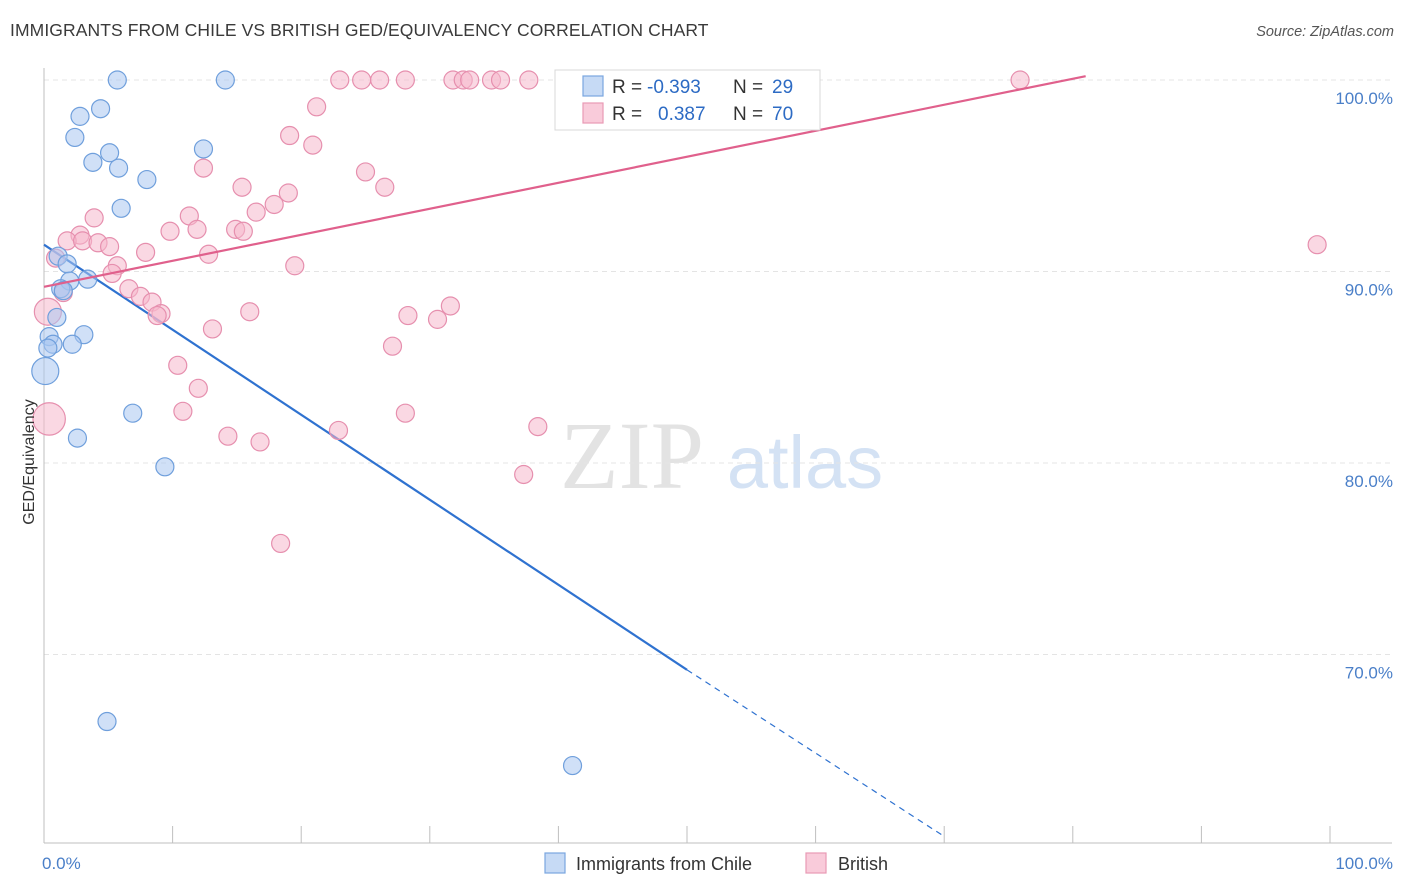  I want to click on legend-r-label-british: R =, so click(627, 114).